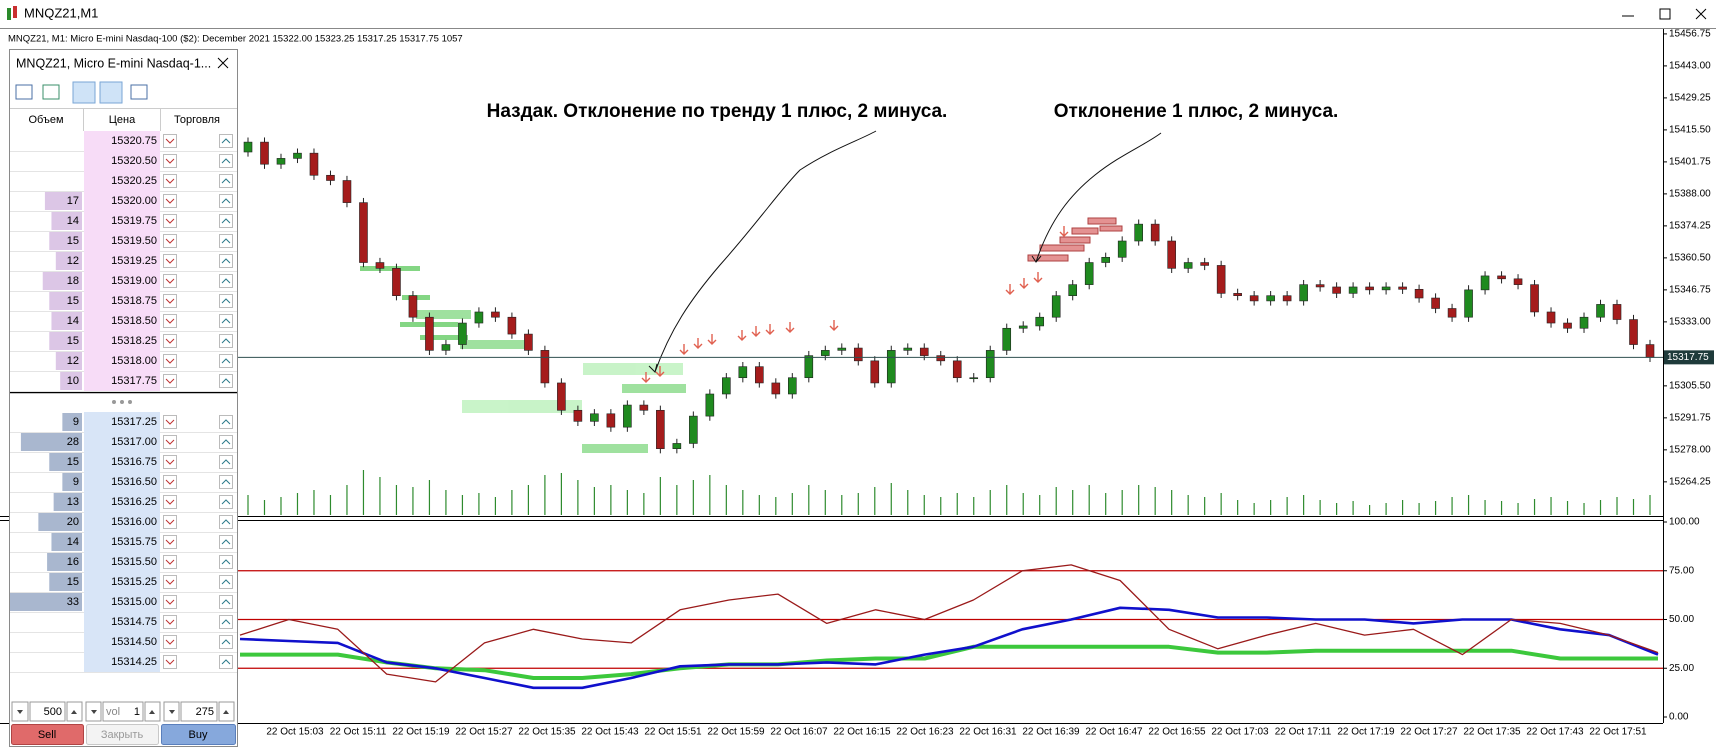 The width and height of the screenshot is (1716, 750). I want to click on signal-arrows, so click(855, 304).